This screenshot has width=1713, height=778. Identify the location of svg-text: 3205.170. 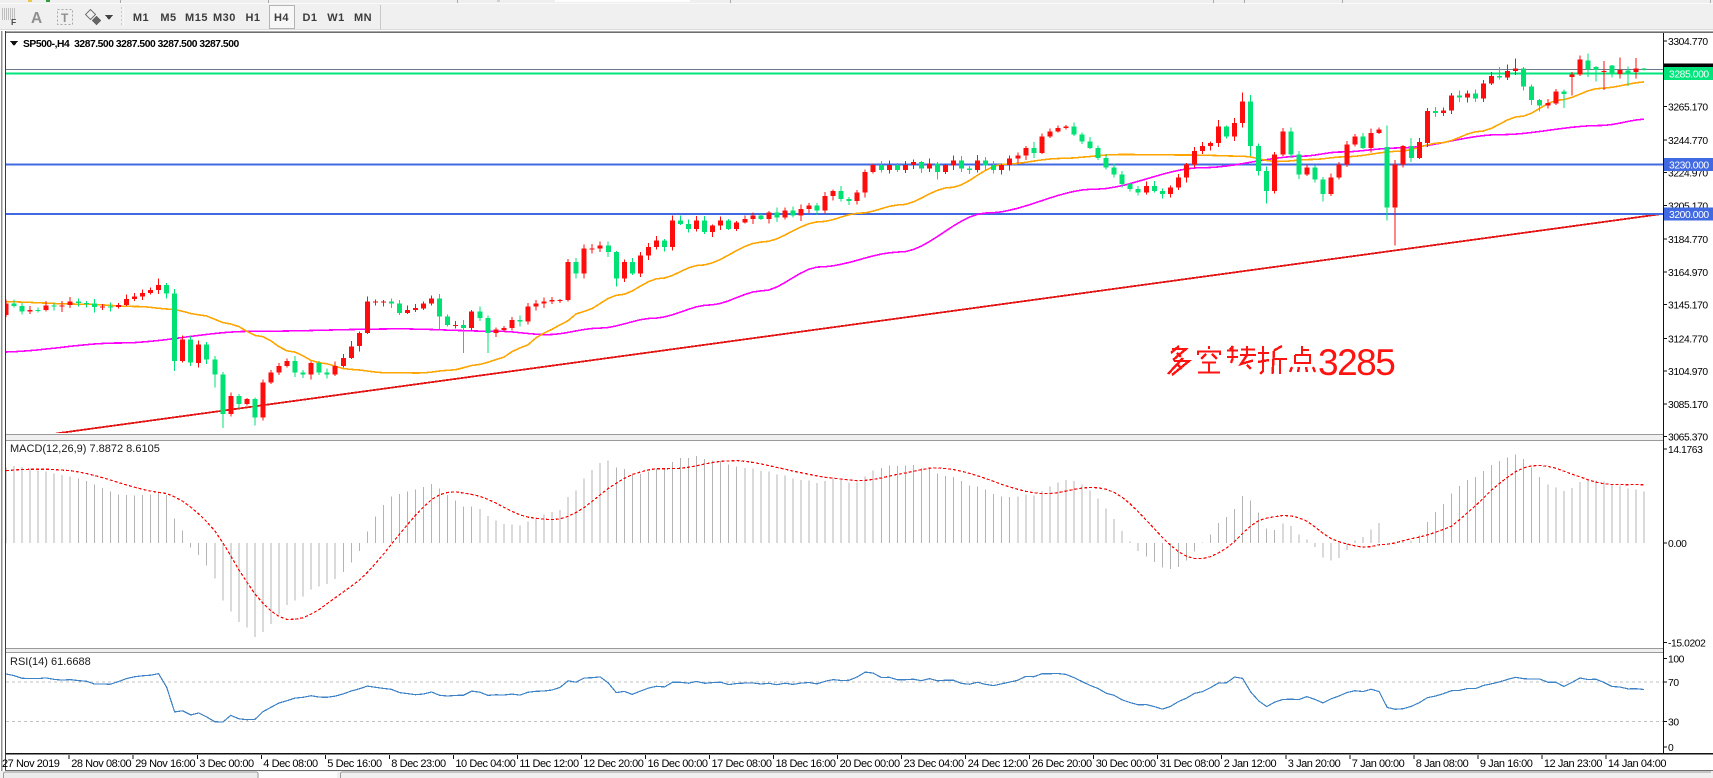
(1688, 207).